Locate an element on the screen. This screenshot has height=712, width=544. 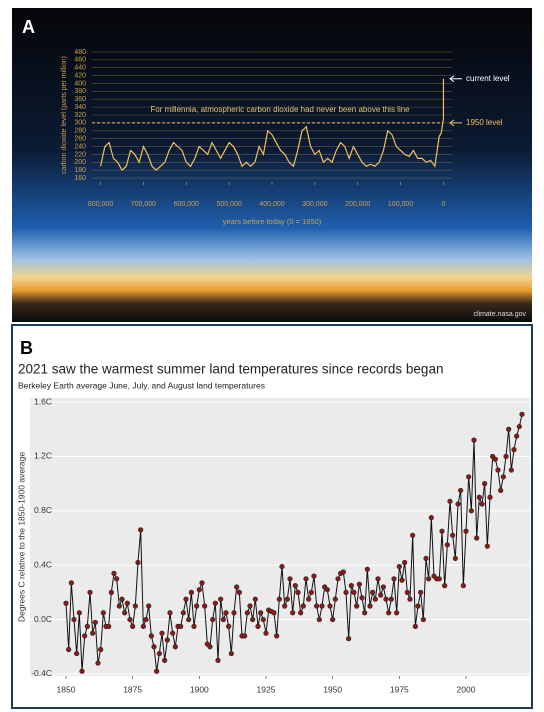
y-tick-label: 400 is located at coordinates (80, 83).